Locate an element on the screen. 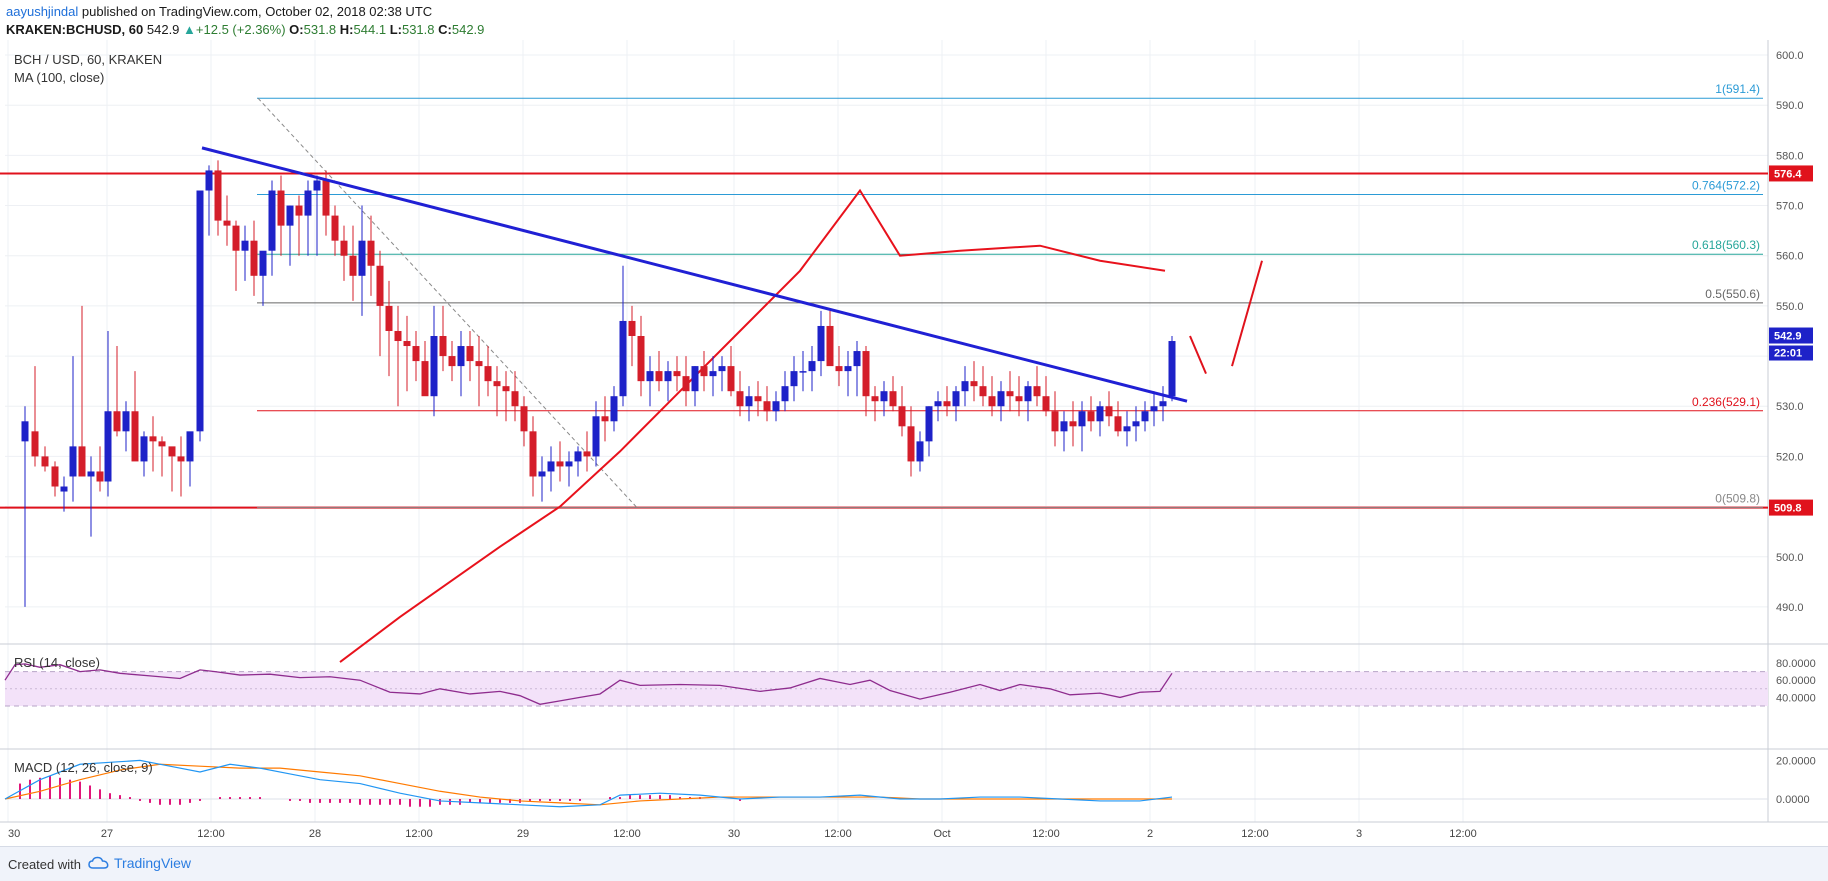 This screenshot has height=881, width=1828. close-label: C: is located at coordinates (445, 29).